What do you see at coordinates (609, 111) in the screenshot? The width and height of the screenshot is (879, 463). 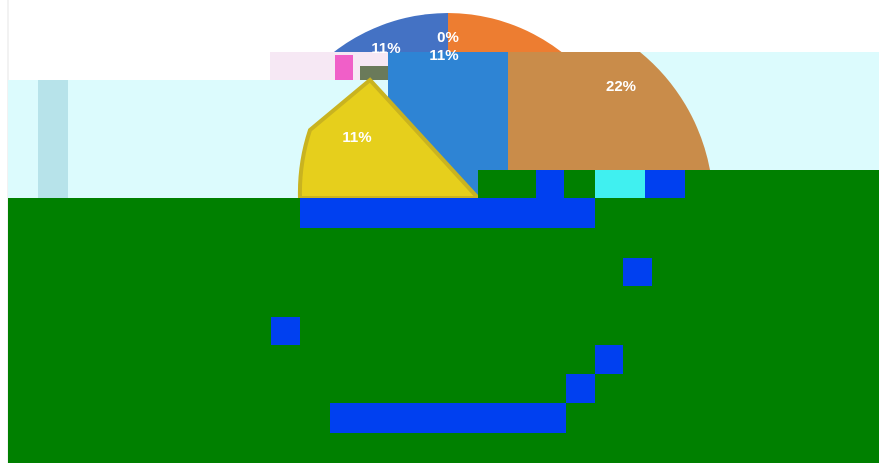 I see `pie-slice-tan` at bounding box center [609, 111].